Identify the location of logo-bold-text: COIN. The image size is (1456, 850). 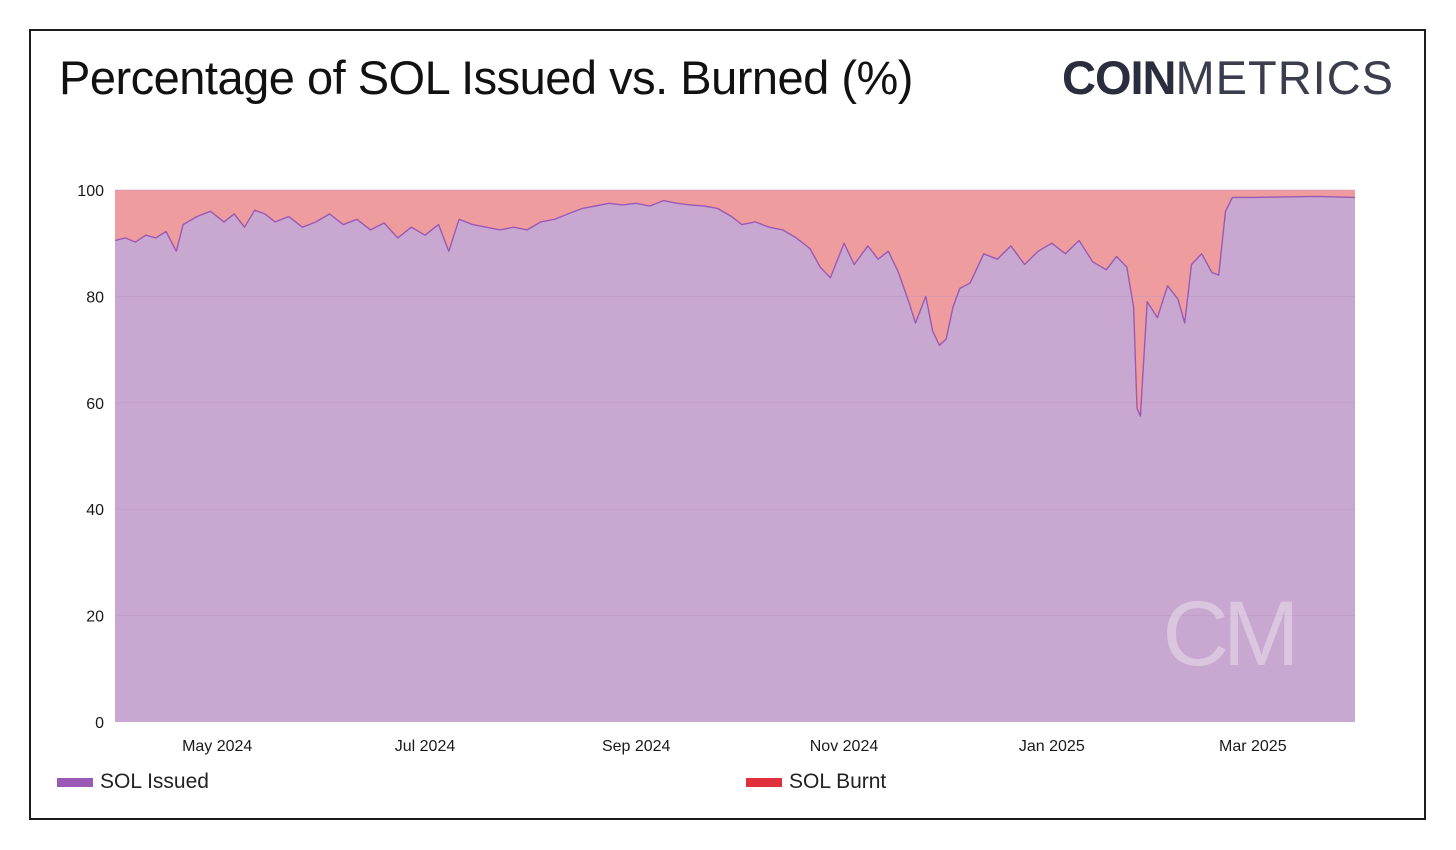
(1119, 77).